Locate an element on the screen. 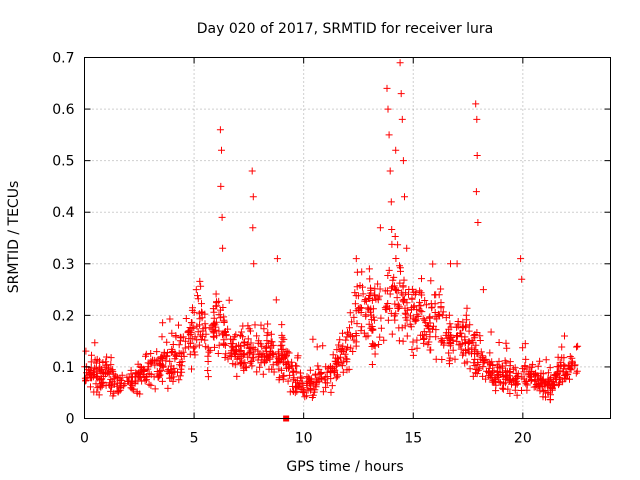 The width and height of the screenshot is (640, 480). y-tick-label: 0.6 is located at coordinates (63, 110).